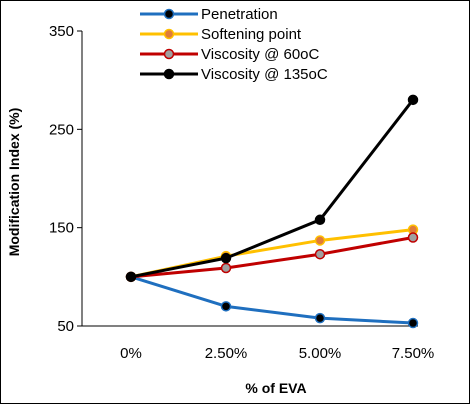  What do you see at coordinates (413, 353) in the screenshot?
I see `x-tick-label: 7.50%` at bounding box center [413, 353].